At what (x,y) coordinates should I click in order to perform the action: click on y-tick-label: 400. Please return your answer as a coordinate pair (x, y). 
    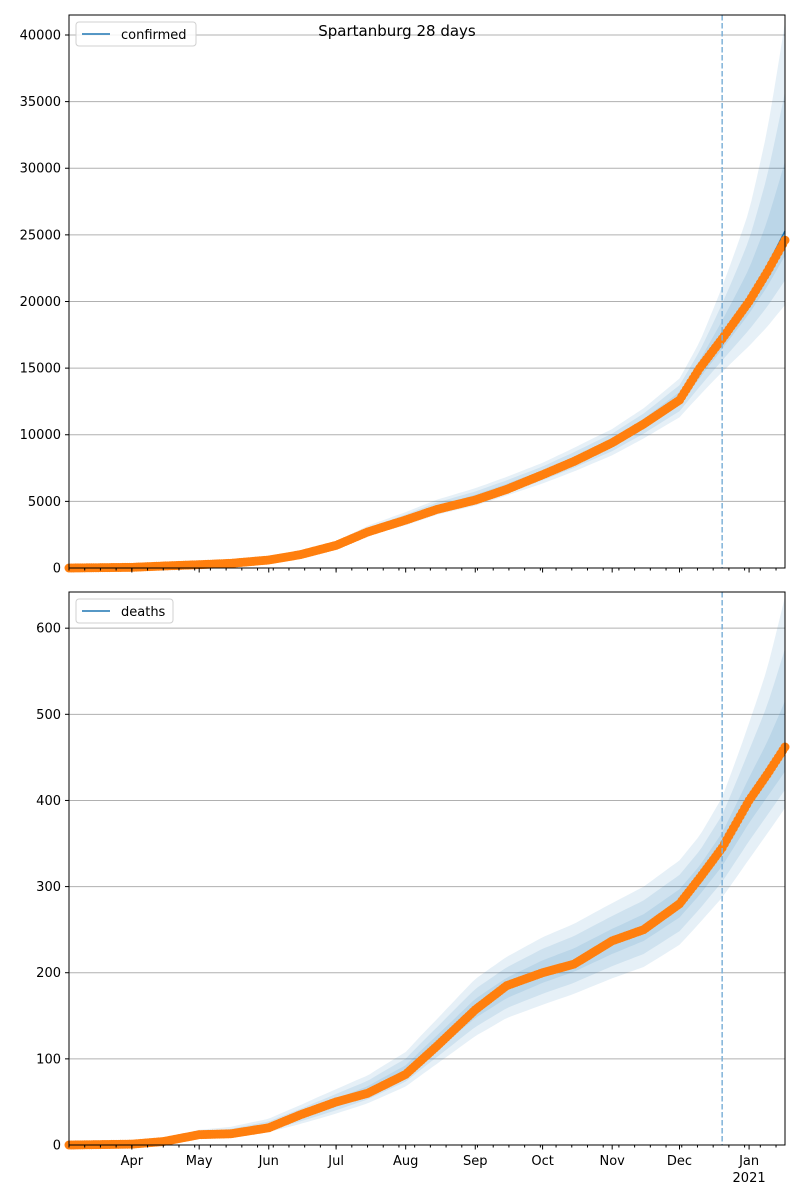
    Looking at the image, I should click on (48, 801).